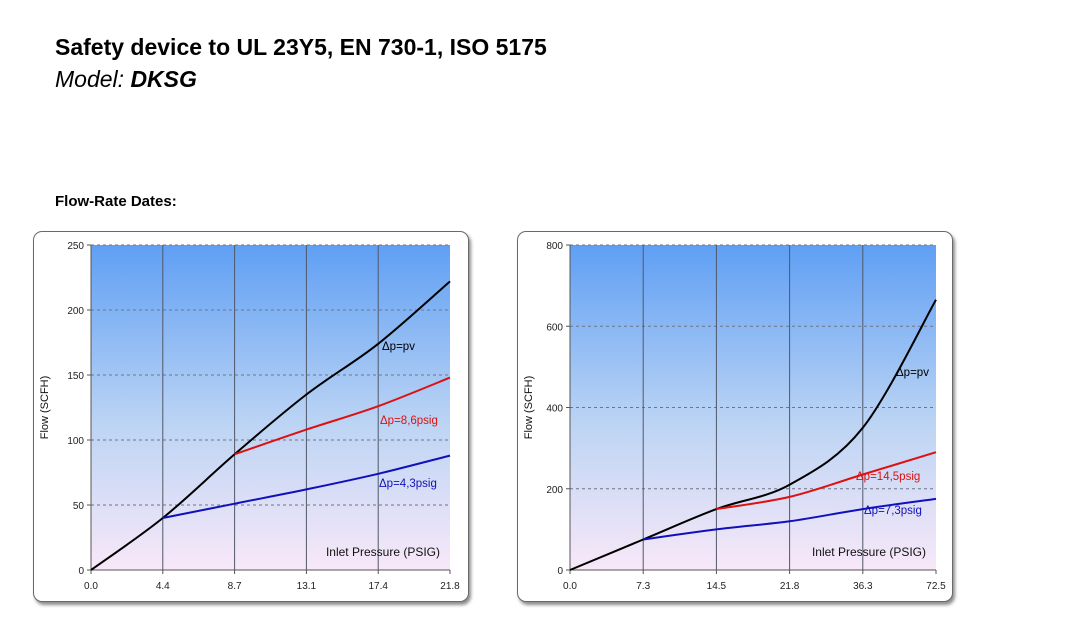 The height and width of the screenshot is (629, 1069). Describe the element at coordinates (554, 409) in the screenshot. I see `y-tick-label: 400` at that location.